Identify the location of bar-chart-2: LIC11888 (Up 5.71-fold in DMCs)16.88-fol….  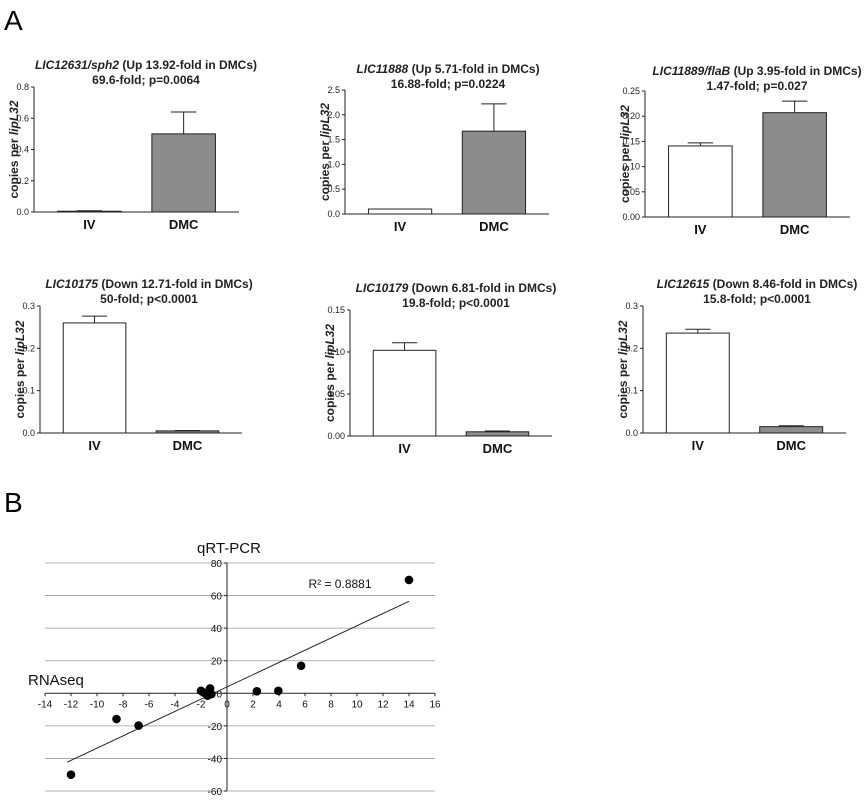
(433, 148).